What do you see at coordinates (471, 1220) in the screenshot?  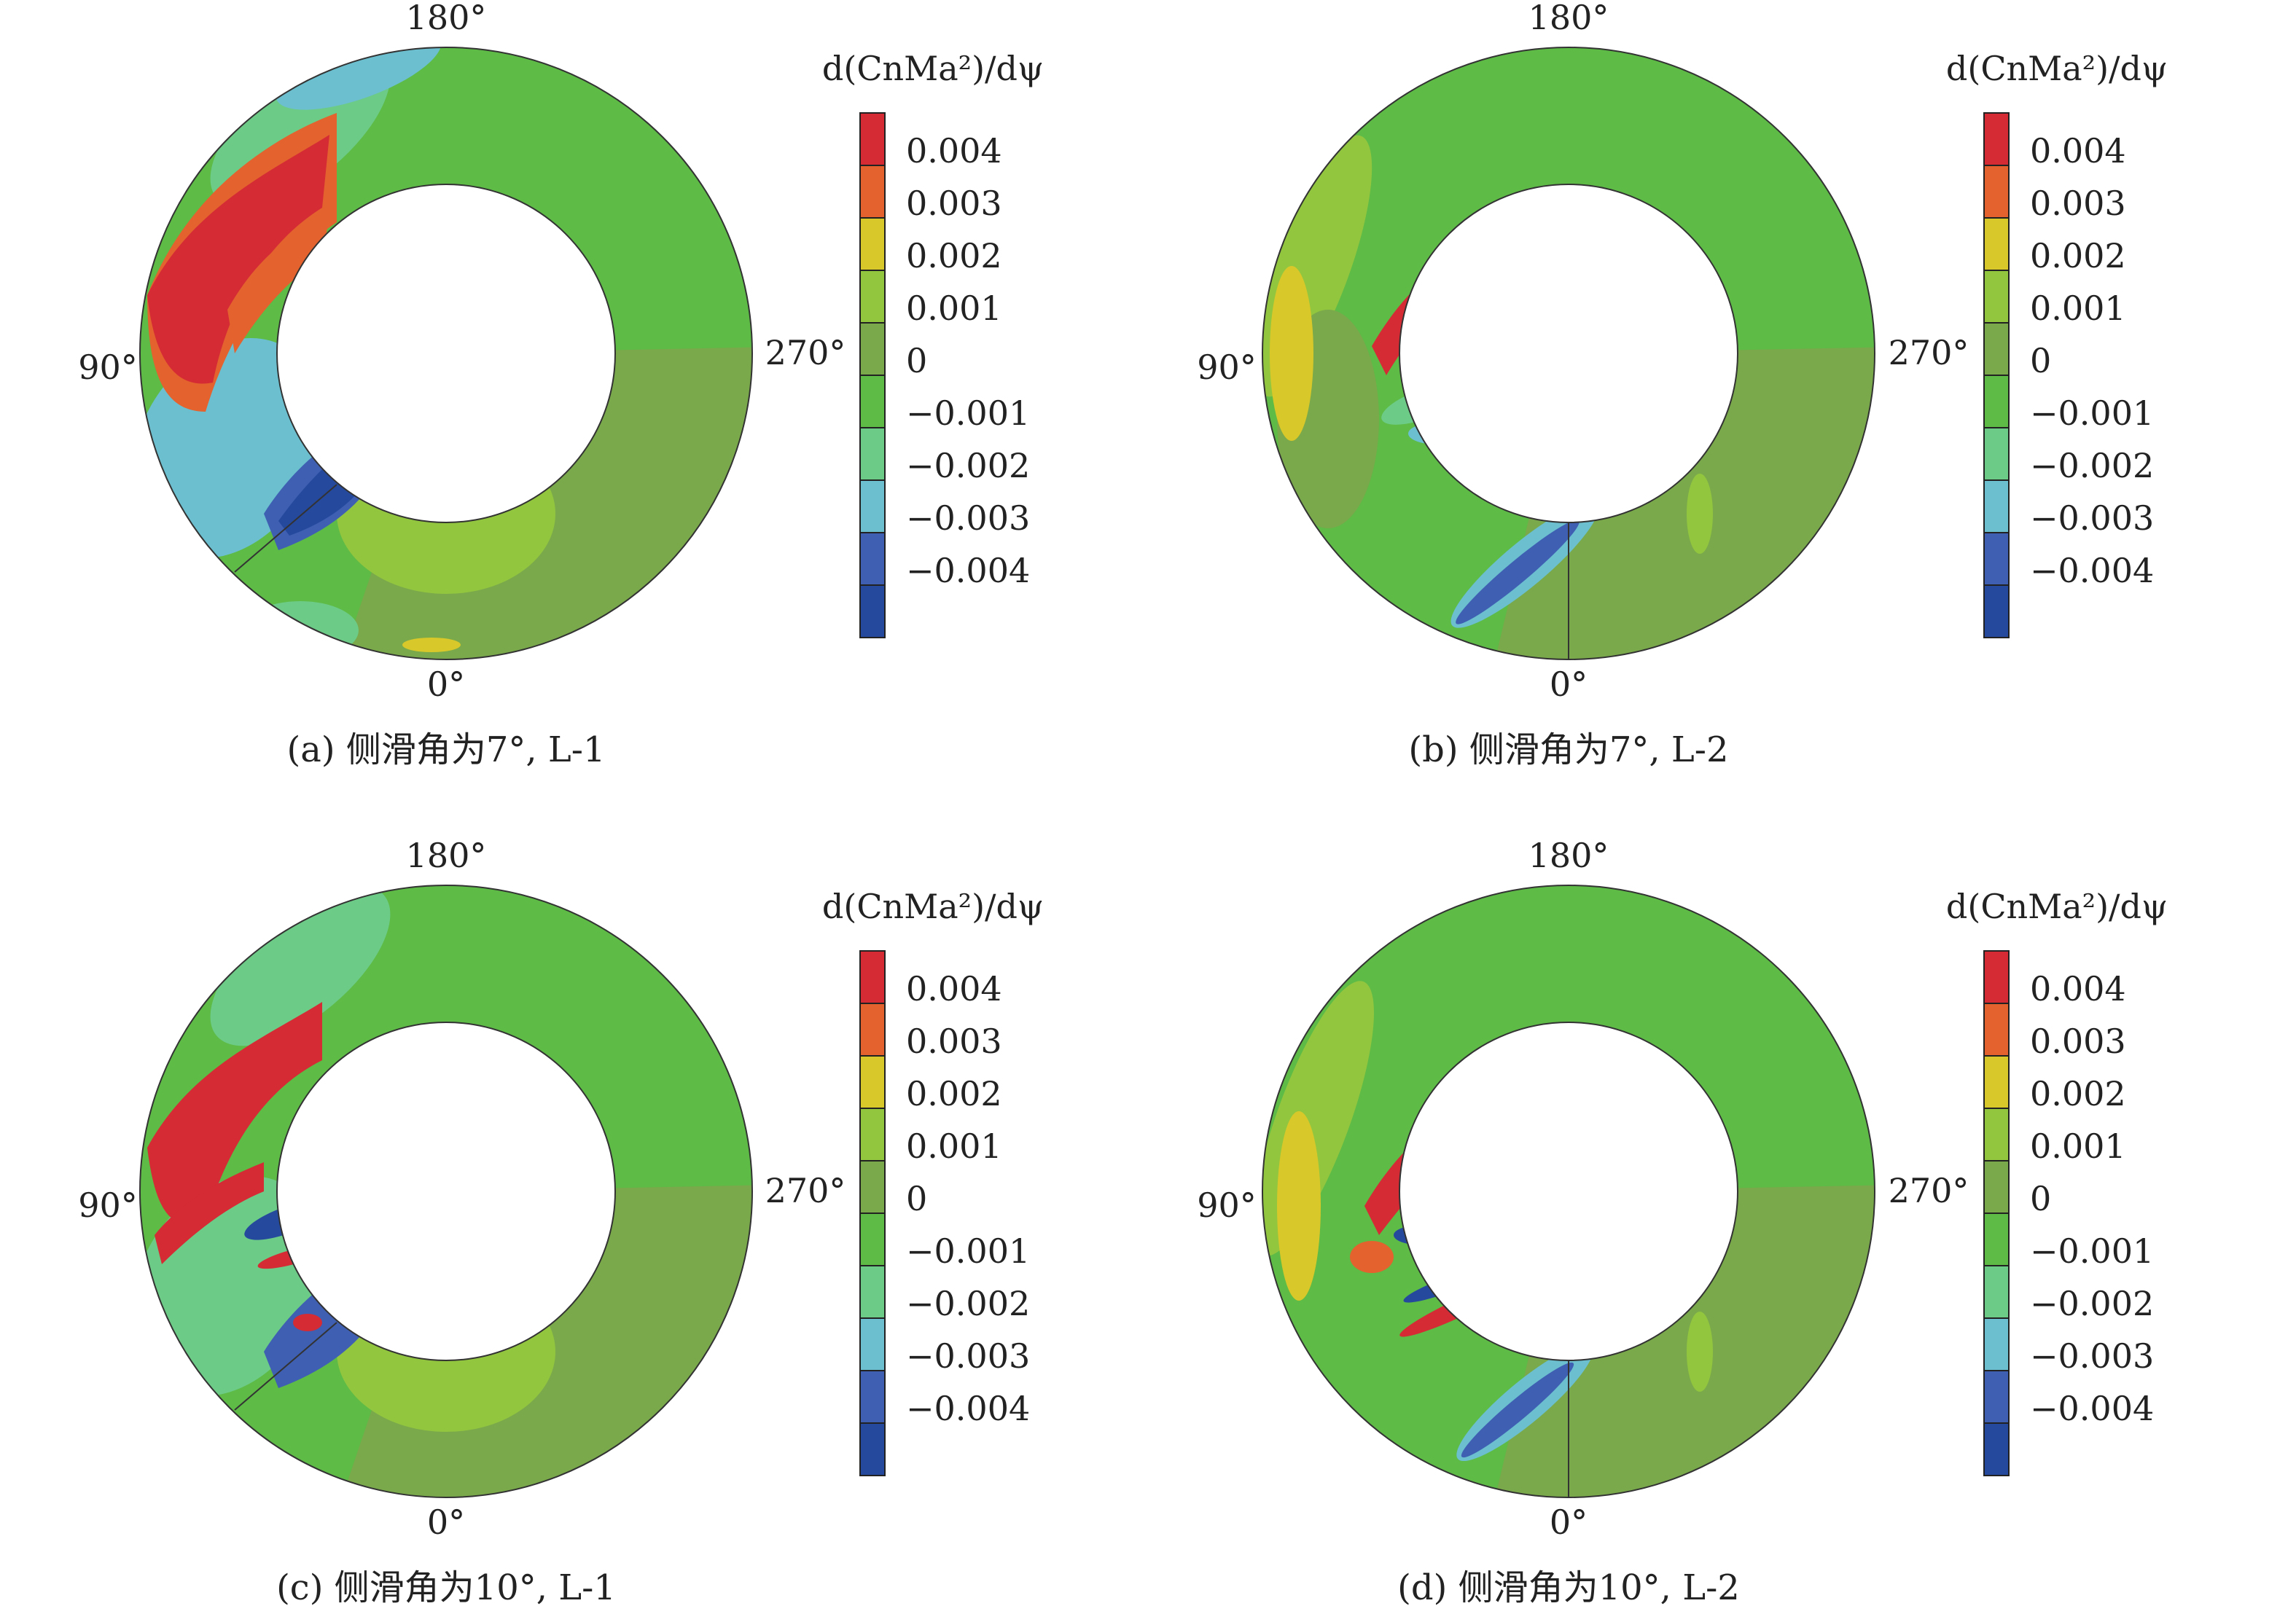 I see `annulus-plot-c` at bounding box center [471, 1220].